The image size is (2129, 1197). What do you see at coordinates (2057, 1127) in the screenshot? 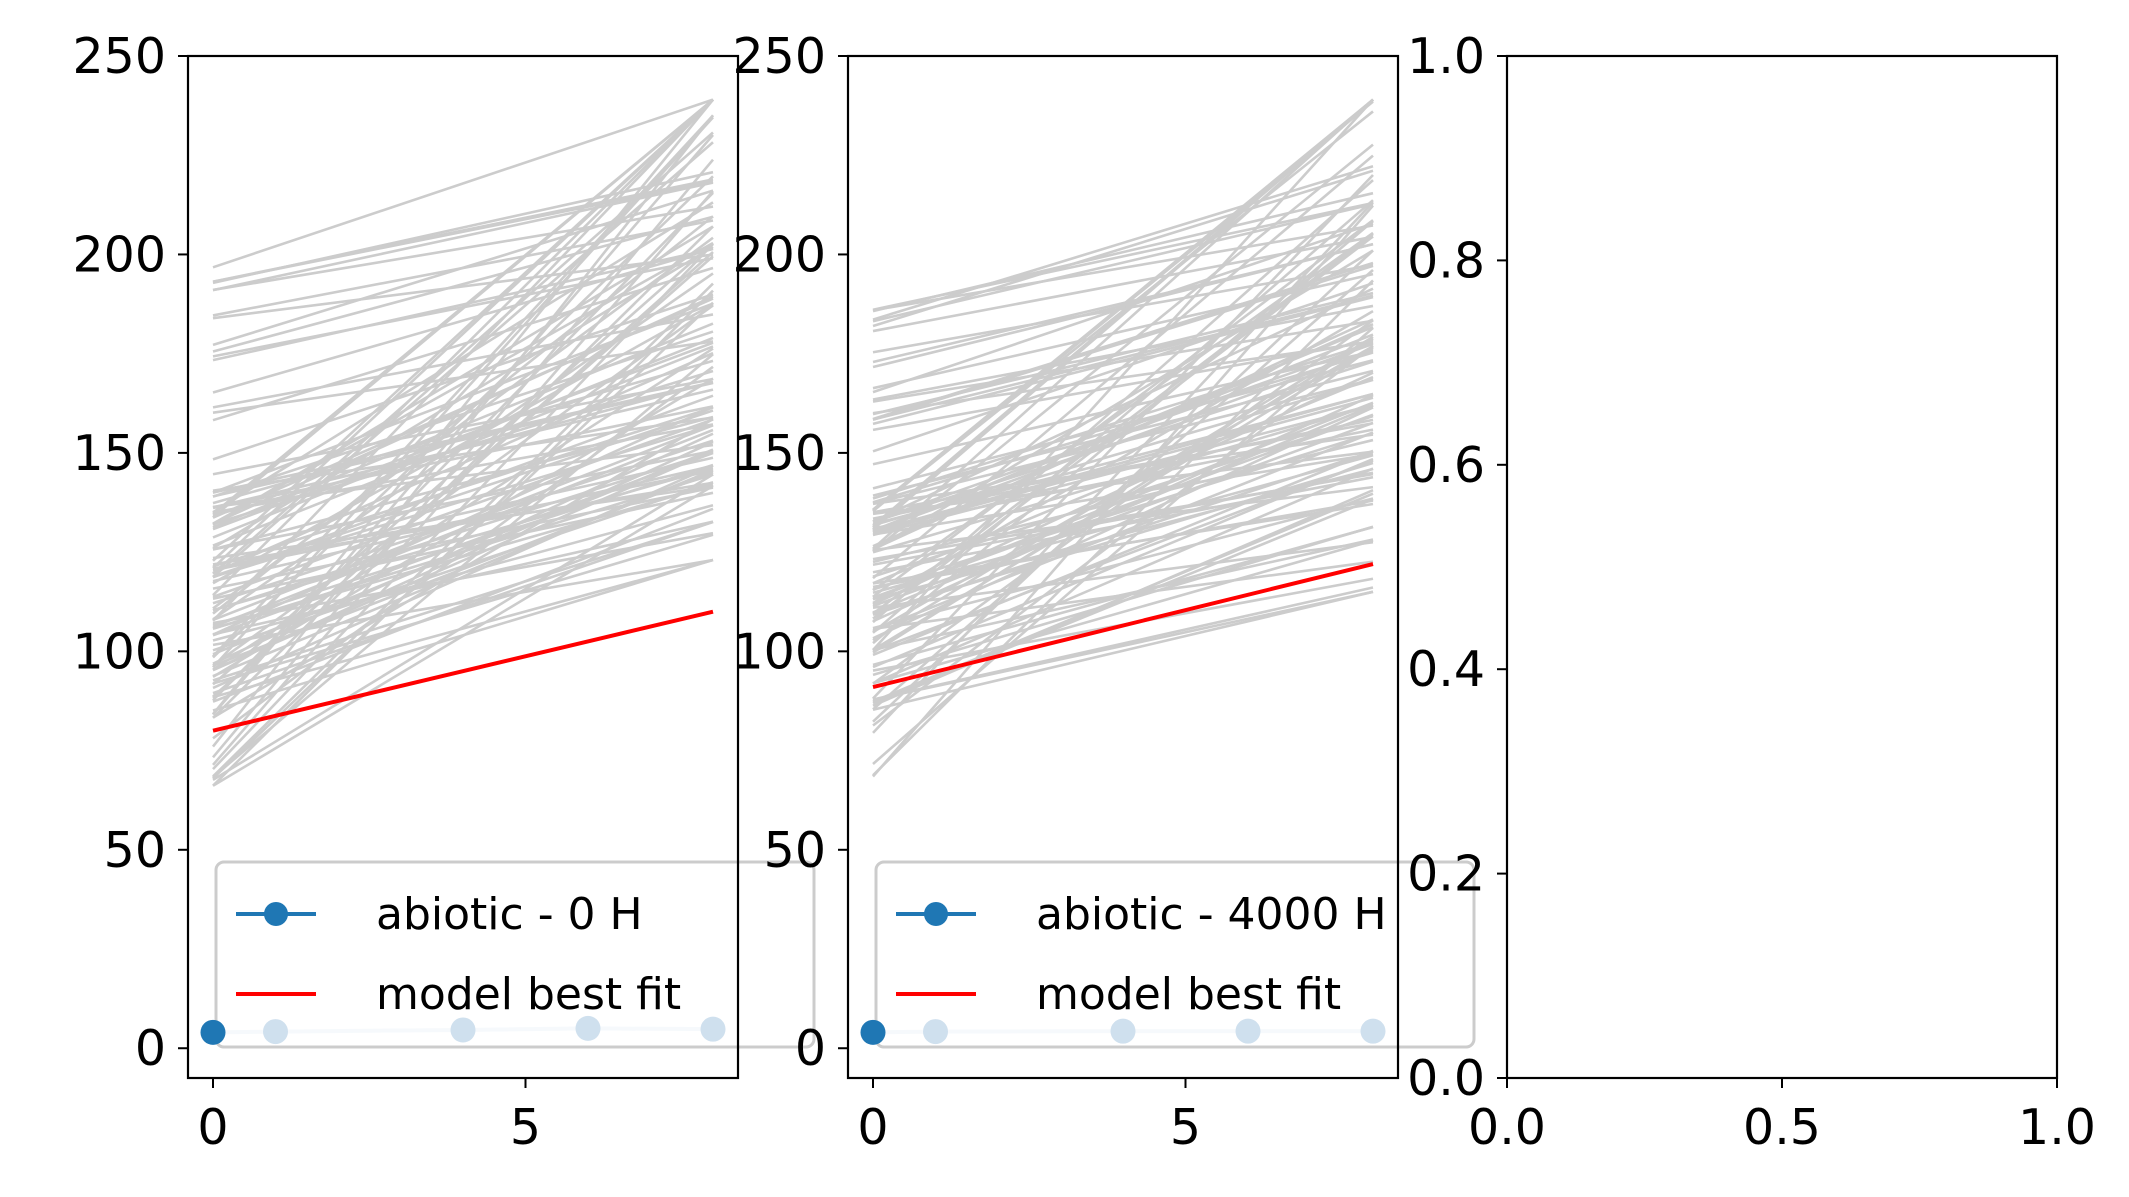
I see `x-tick-label: 1.0` at bounding box center [2057, 1127].